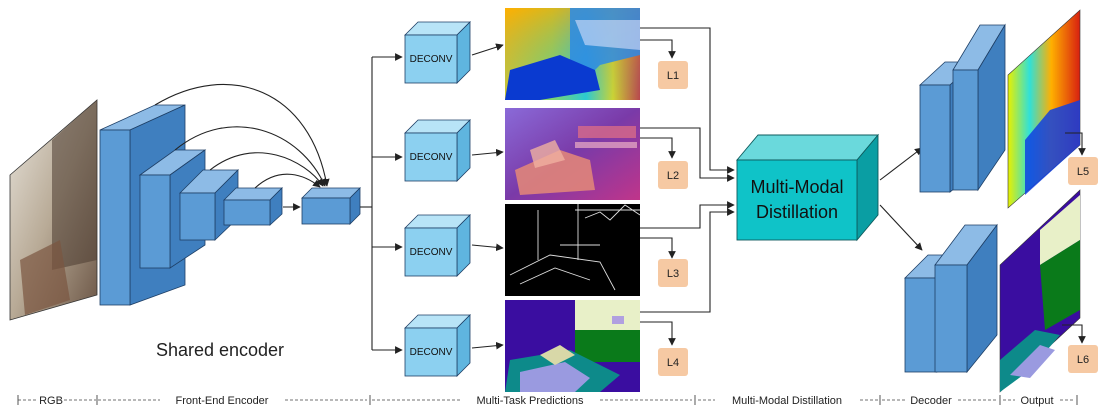 This screenshot has height=408, width=1101. Describe the element at coordinates (487, 196) in the screenshot. I see `deconv-to-prediction-arrows` at that location.